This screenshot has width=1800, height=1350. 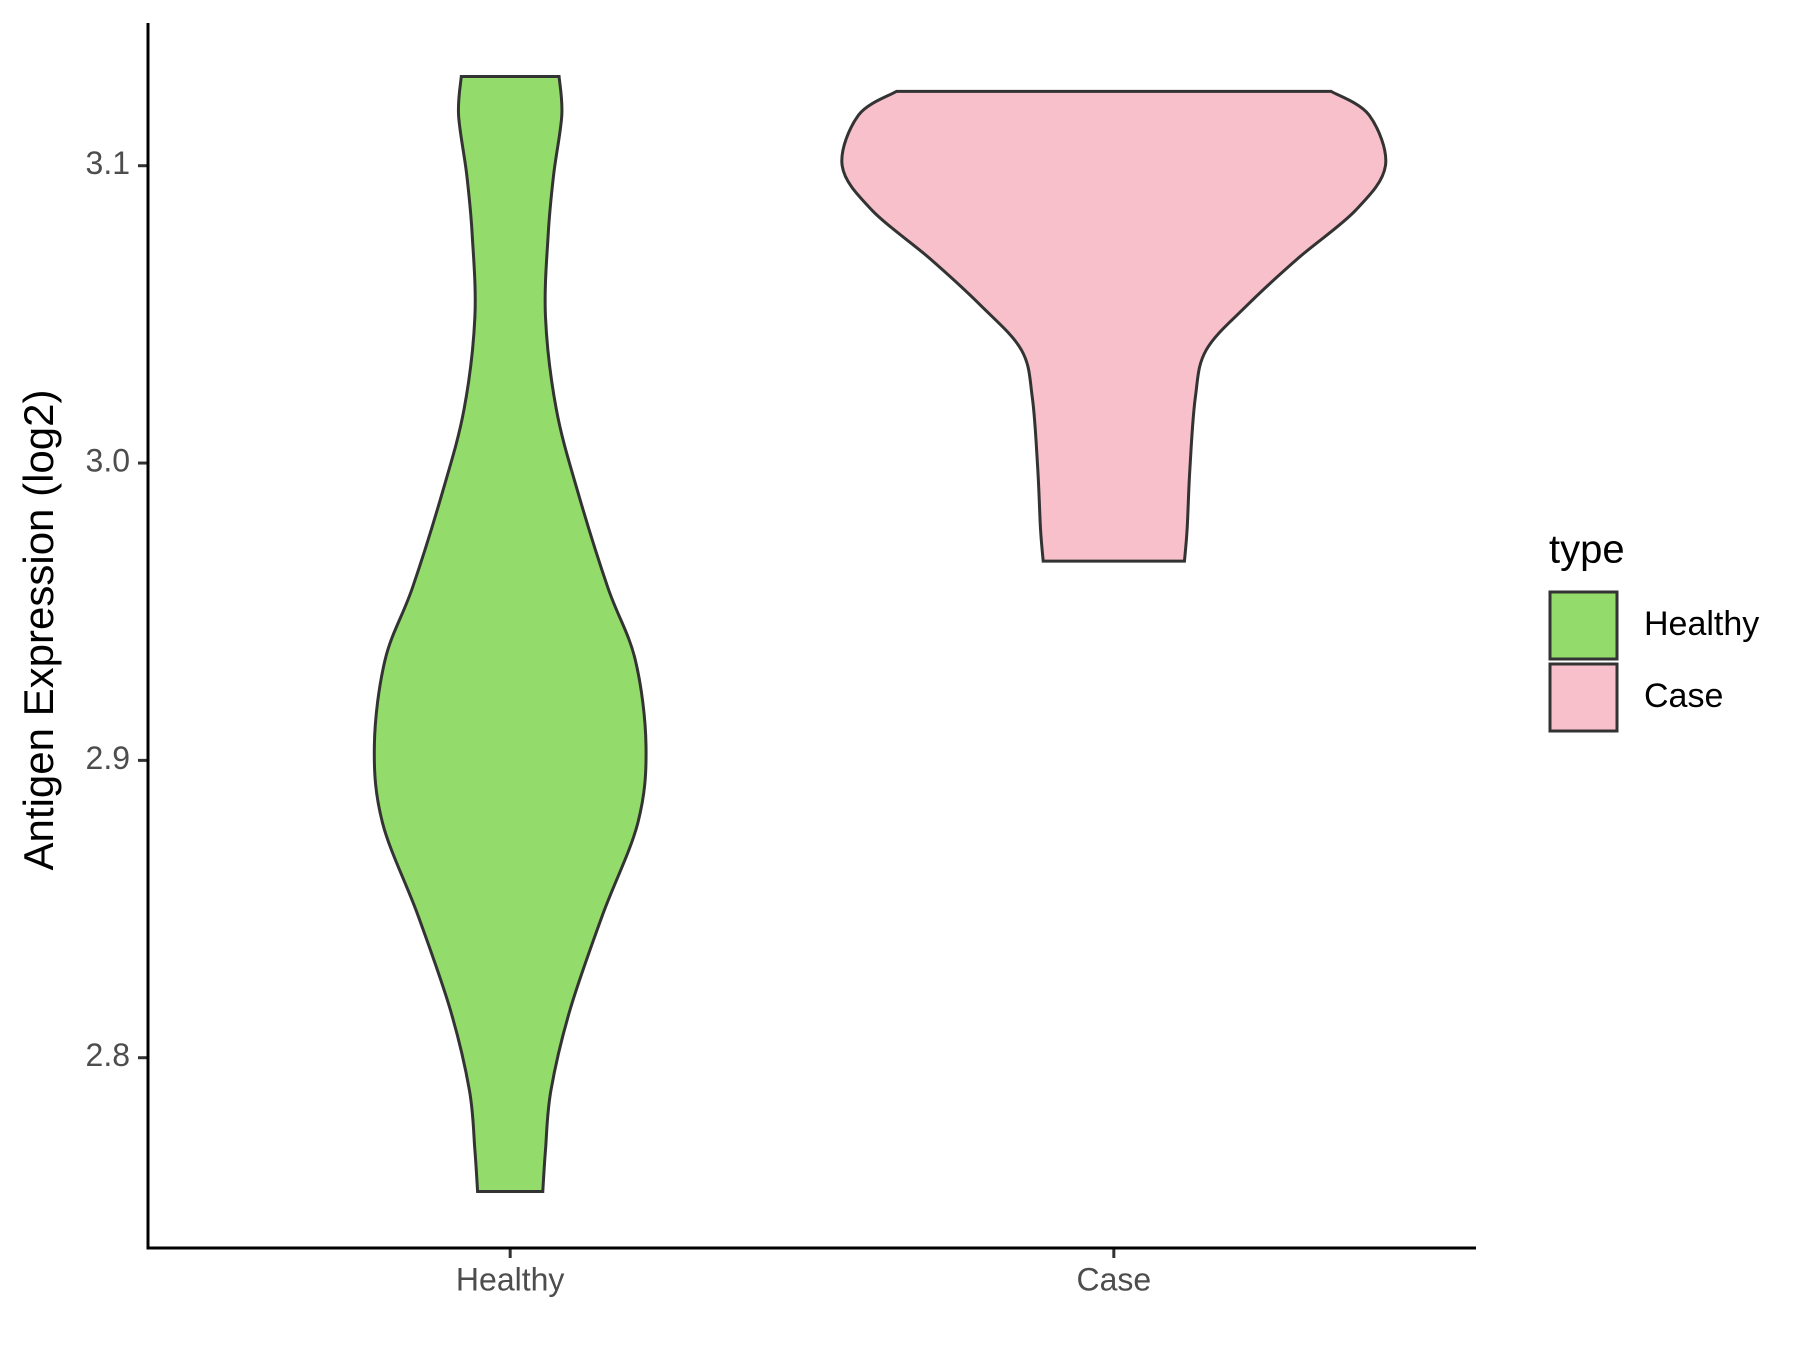 What do you see at coordinates (1113, 1279) in the screenshot?
I see `x-tick-label: Case` at bounding box center [1113, 1279].